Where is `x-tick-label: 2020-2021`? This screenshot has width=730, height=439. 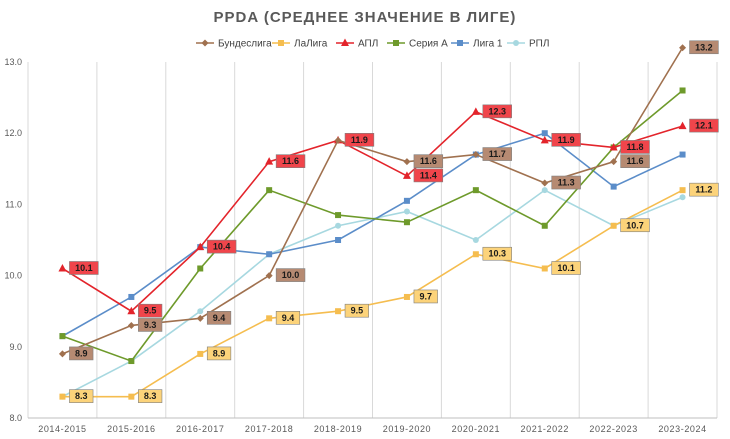
x-tick-label: 2020-2021 is located at coordinates (476, 429).